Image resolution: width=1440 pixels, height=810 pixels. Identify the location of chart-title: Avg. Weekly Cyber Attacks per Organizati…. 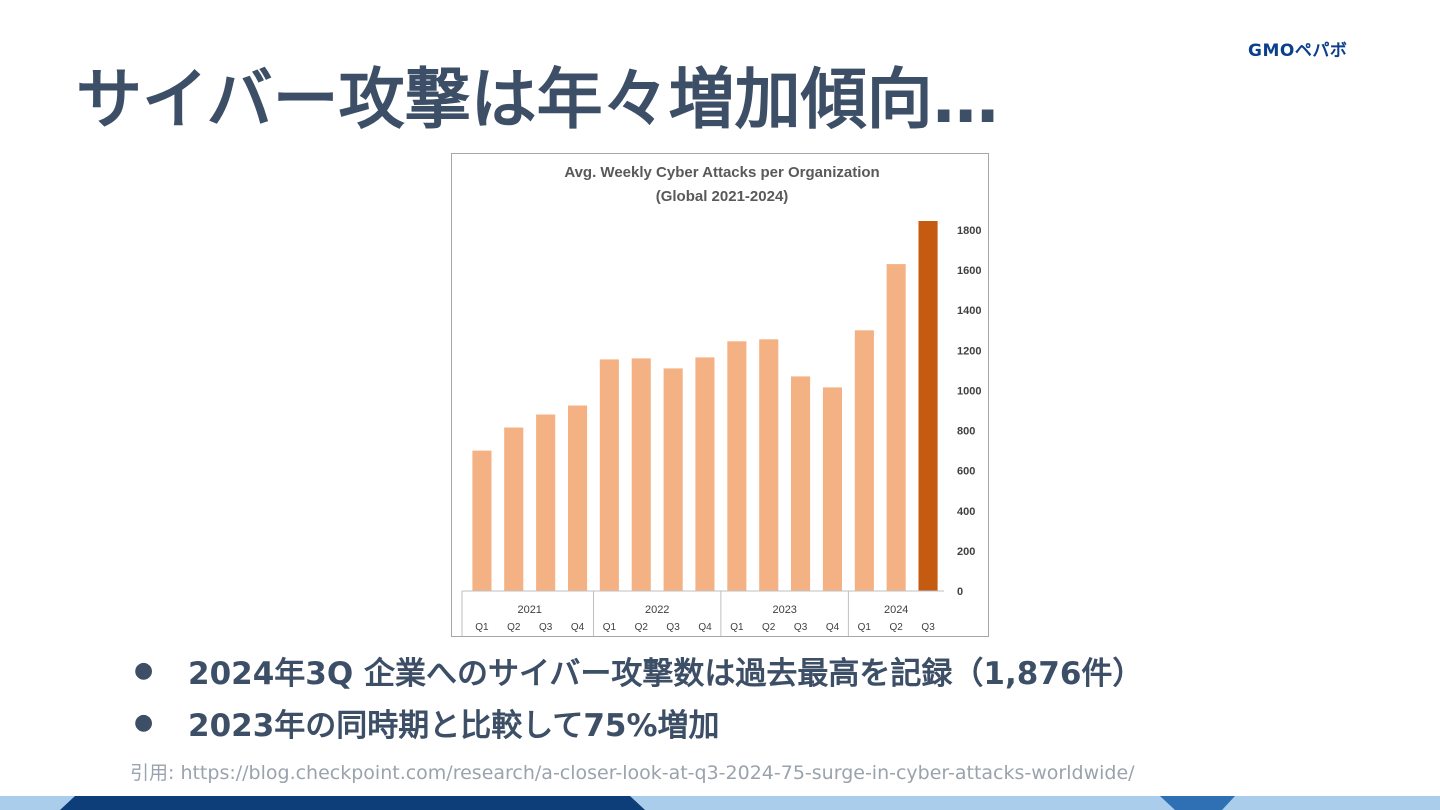
(721, 172).